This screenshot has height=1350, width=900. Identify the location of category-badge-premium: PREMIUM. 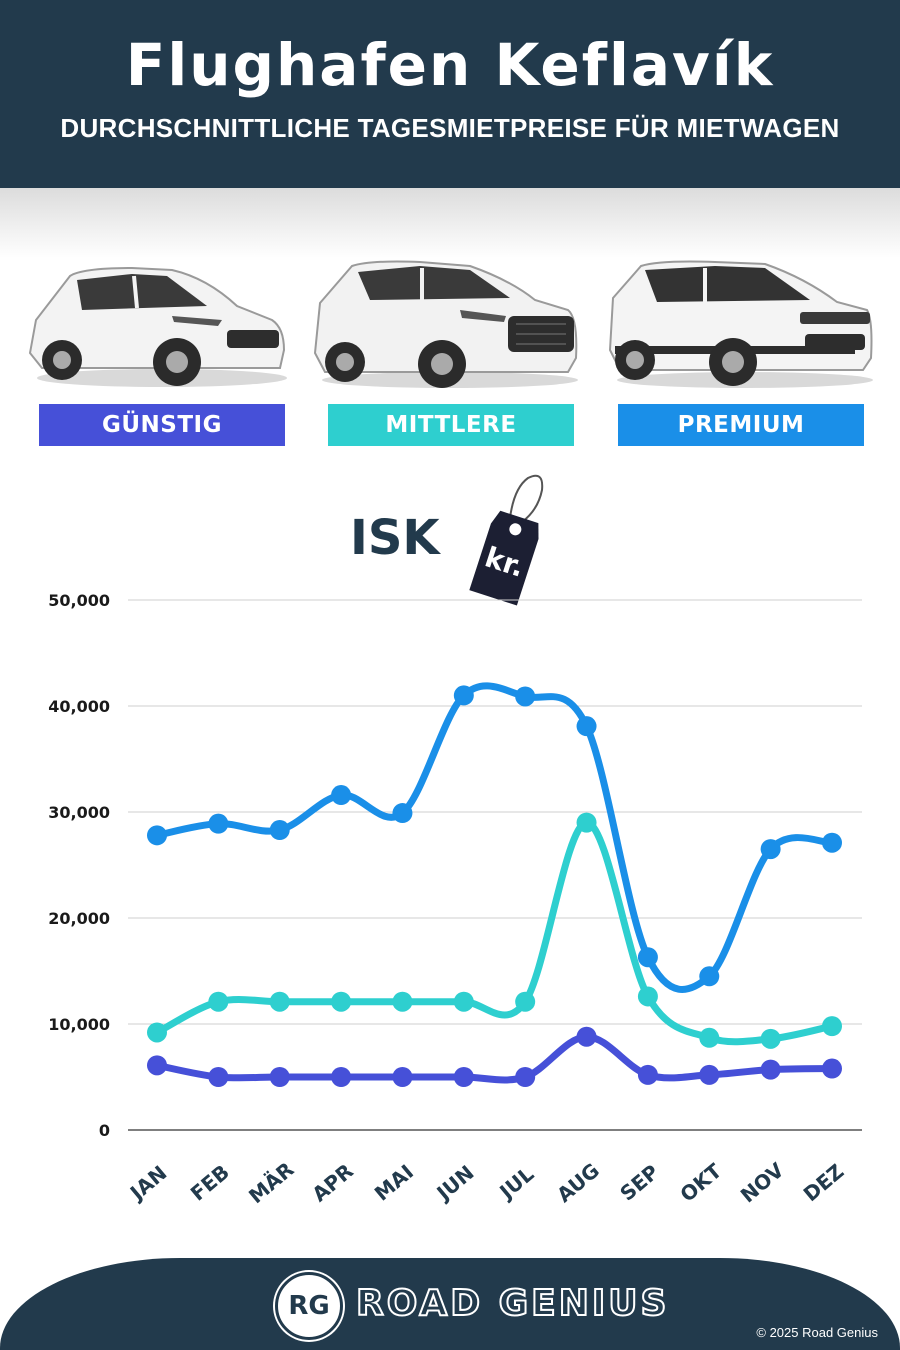
(741, 425).